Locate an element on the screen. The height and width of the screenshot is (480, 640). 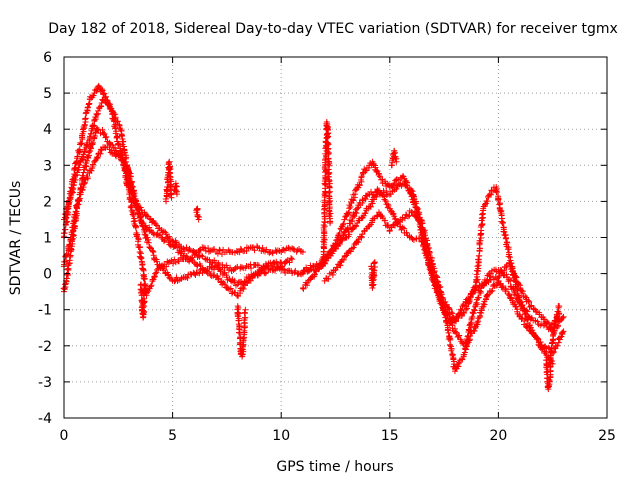
y-tick-label: -3 is located at coordinates (45, 383).